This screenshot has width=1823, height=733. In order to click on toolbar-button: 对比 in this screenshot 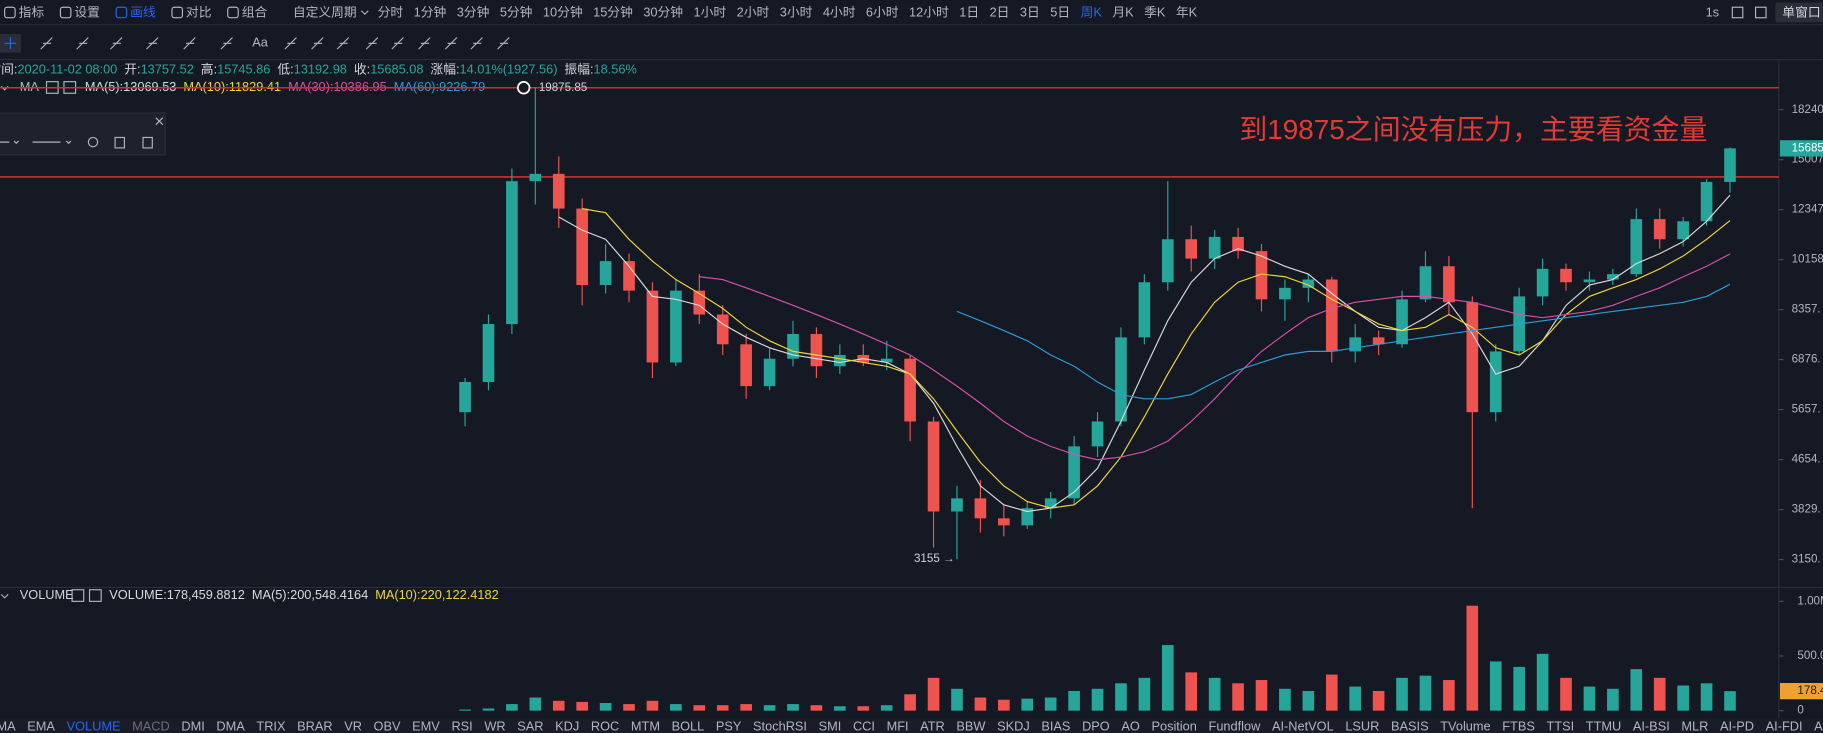, I will do `click(199, 11)`.